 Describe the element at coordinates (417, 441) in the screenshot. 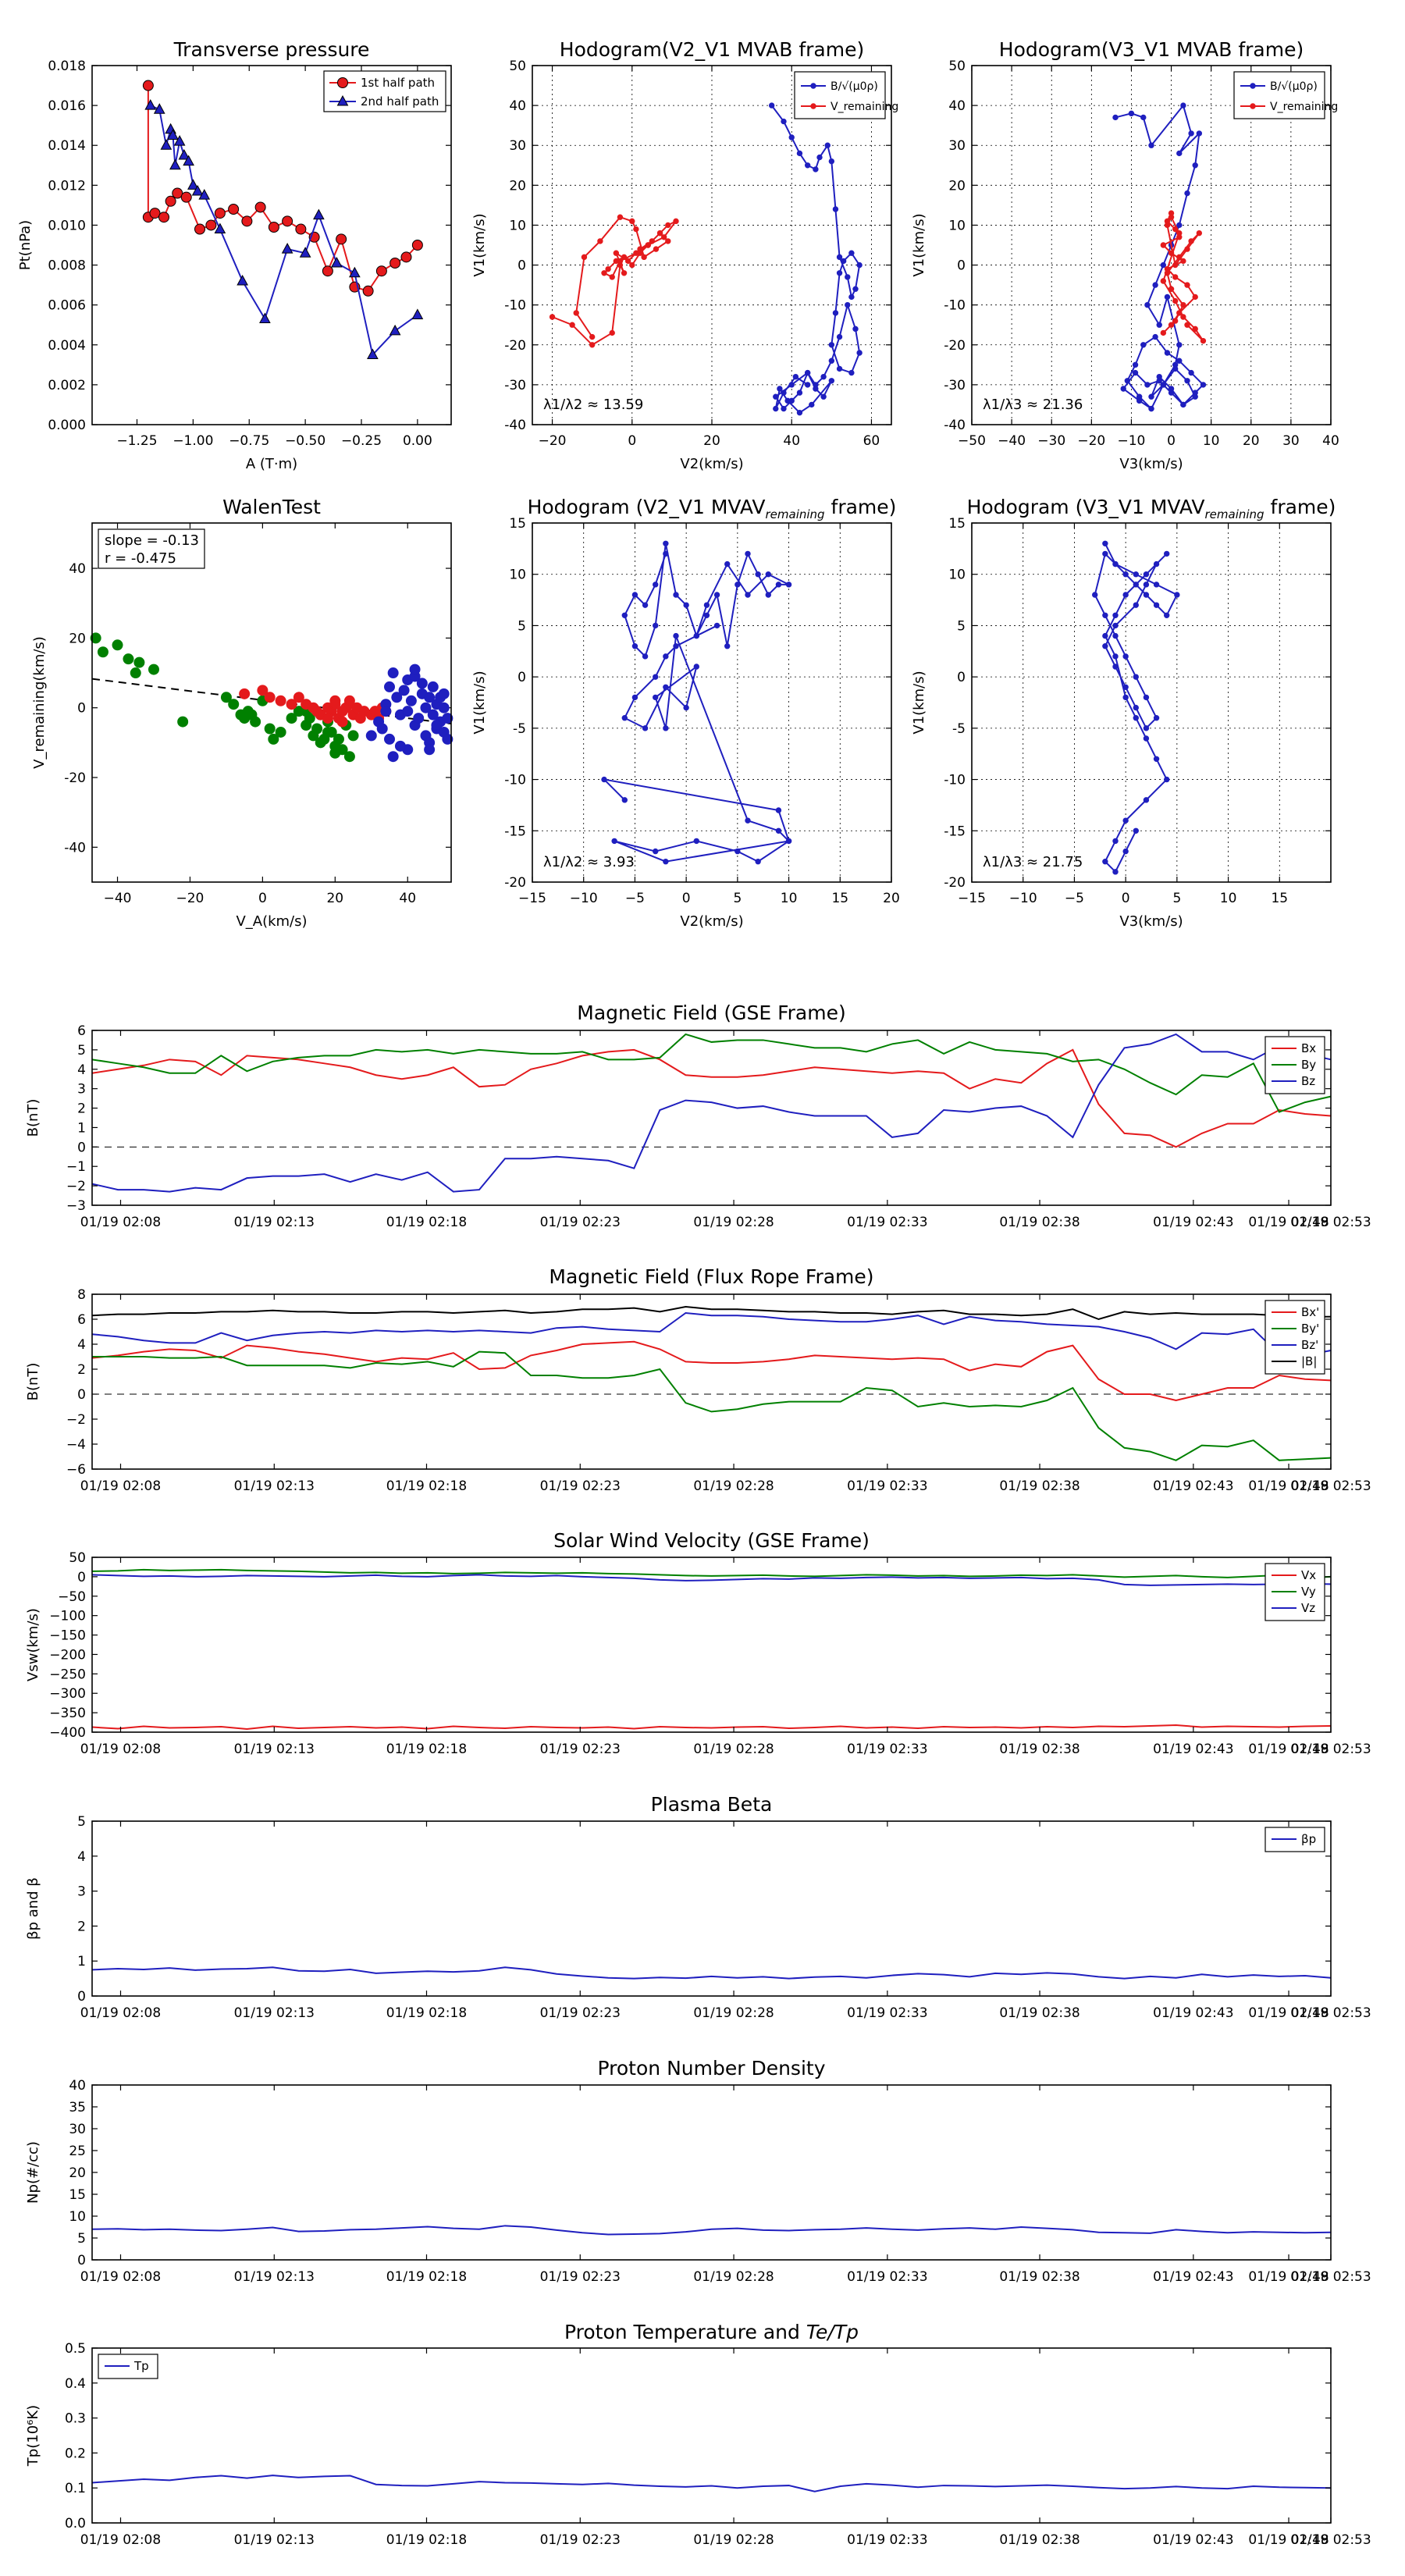

I see `x-tick-label: 0.00` at that location.